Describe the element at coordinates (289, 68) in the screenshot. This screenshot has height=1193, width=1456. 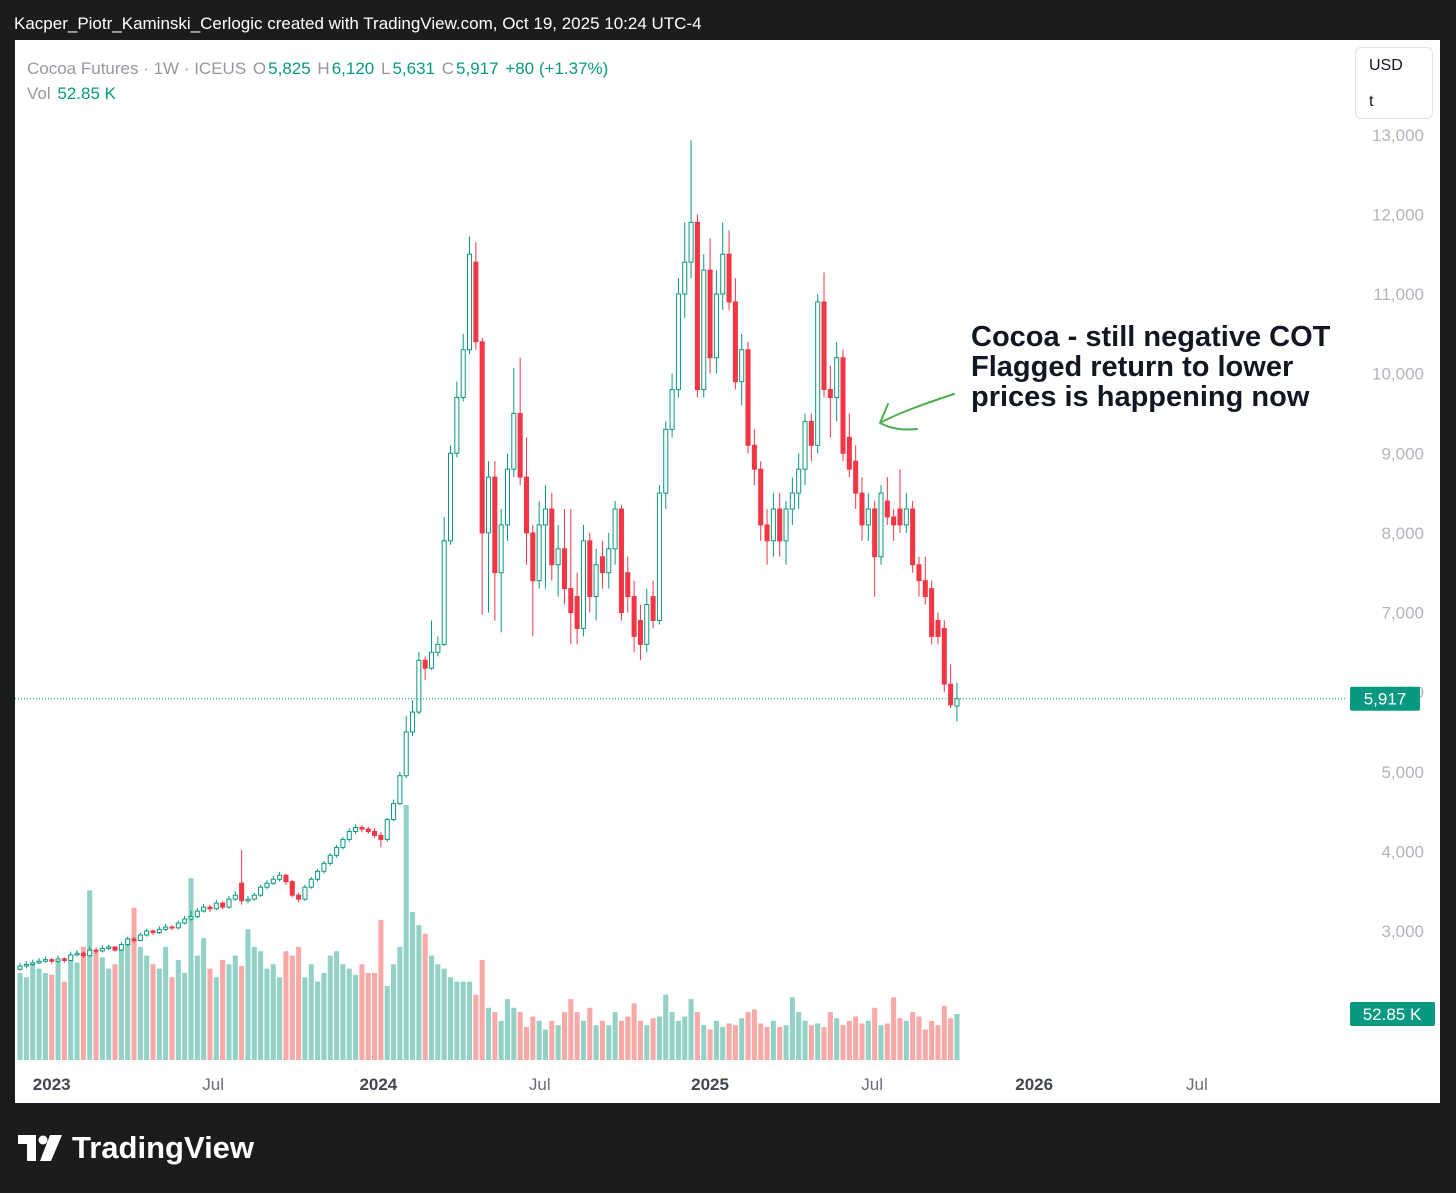
I see `open-value: 5,825` at that location.